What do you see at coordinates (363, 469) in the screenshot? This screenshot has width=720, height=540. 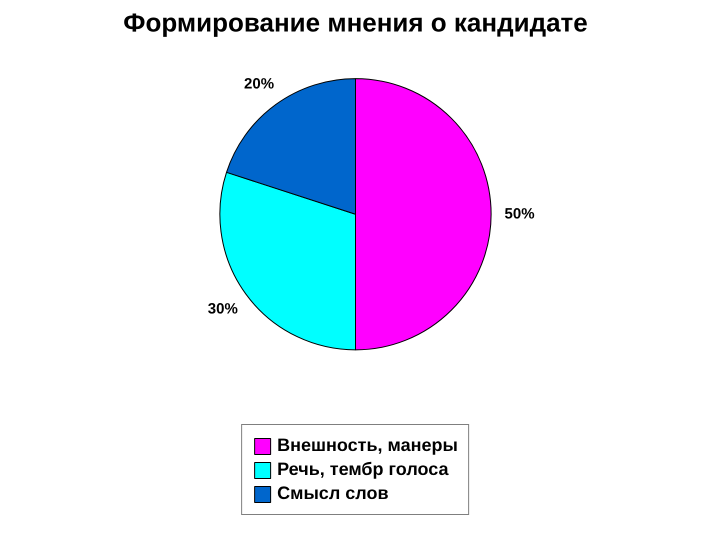 I see `legend-label: Речь, тембр голоса` at bounding box center [363, 469].